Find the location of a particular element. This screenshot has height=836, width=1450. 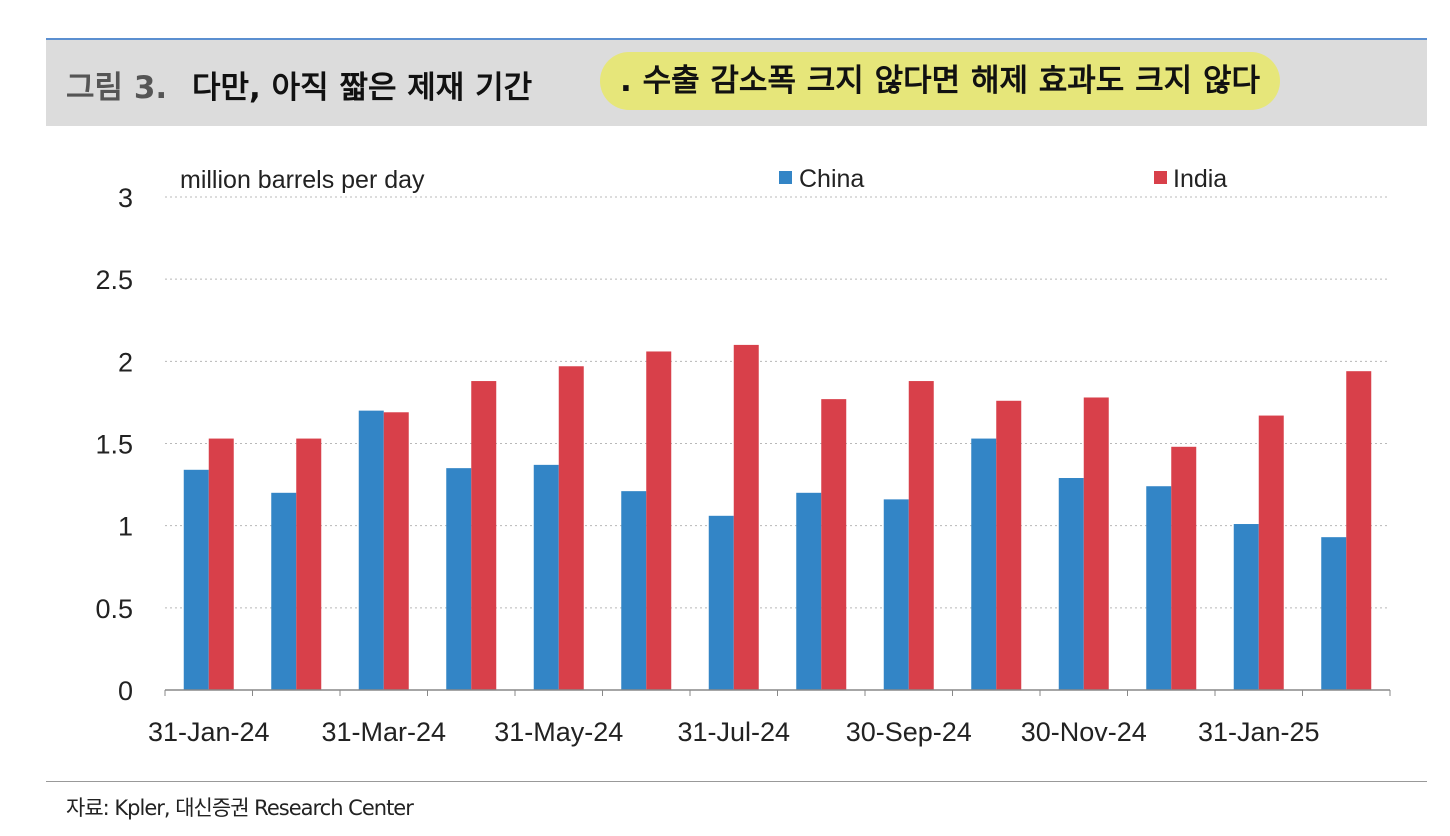

x-tick-label: 31-Jan-24 is located at coordinates (209, 732).